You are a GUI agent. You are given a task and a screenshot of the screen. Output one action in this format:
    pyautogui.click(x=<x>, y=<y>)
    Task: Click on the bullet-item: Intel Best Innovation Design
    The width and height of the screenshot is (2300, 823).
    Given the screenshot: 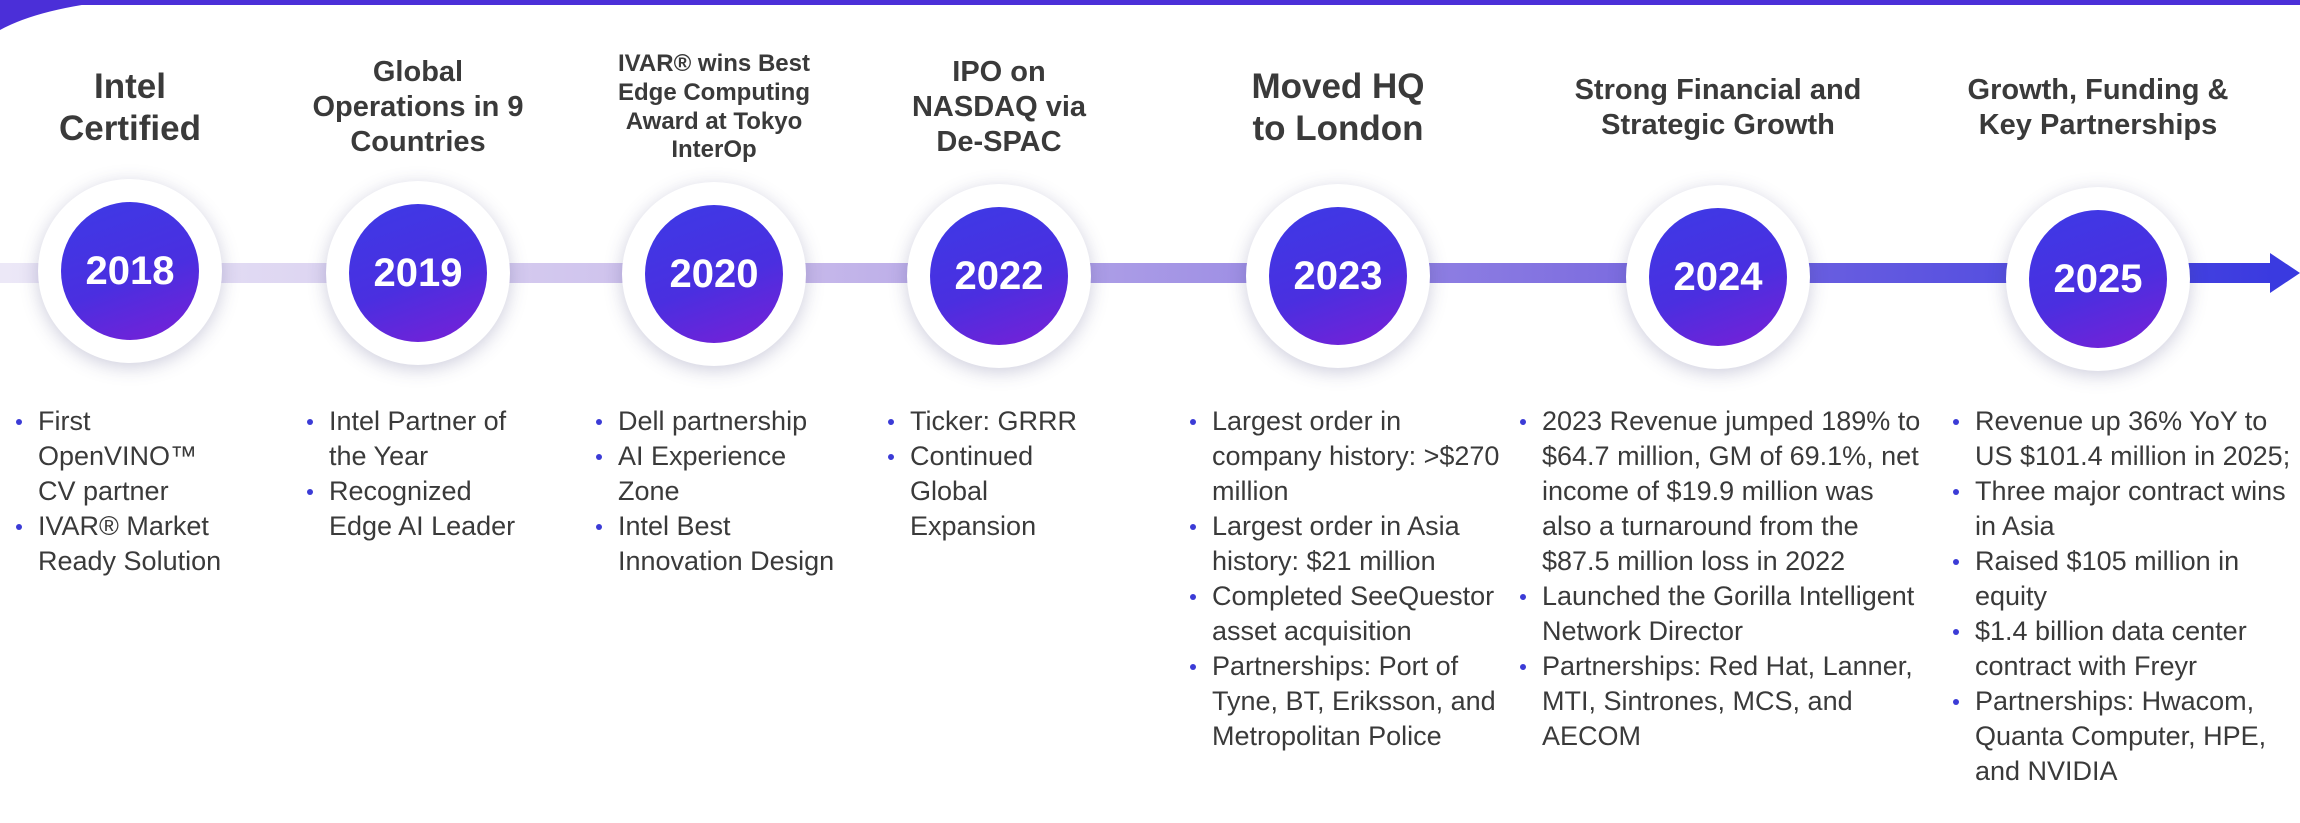 What is the action you would take?
    pyautogui.click(x=722, y=544)
    